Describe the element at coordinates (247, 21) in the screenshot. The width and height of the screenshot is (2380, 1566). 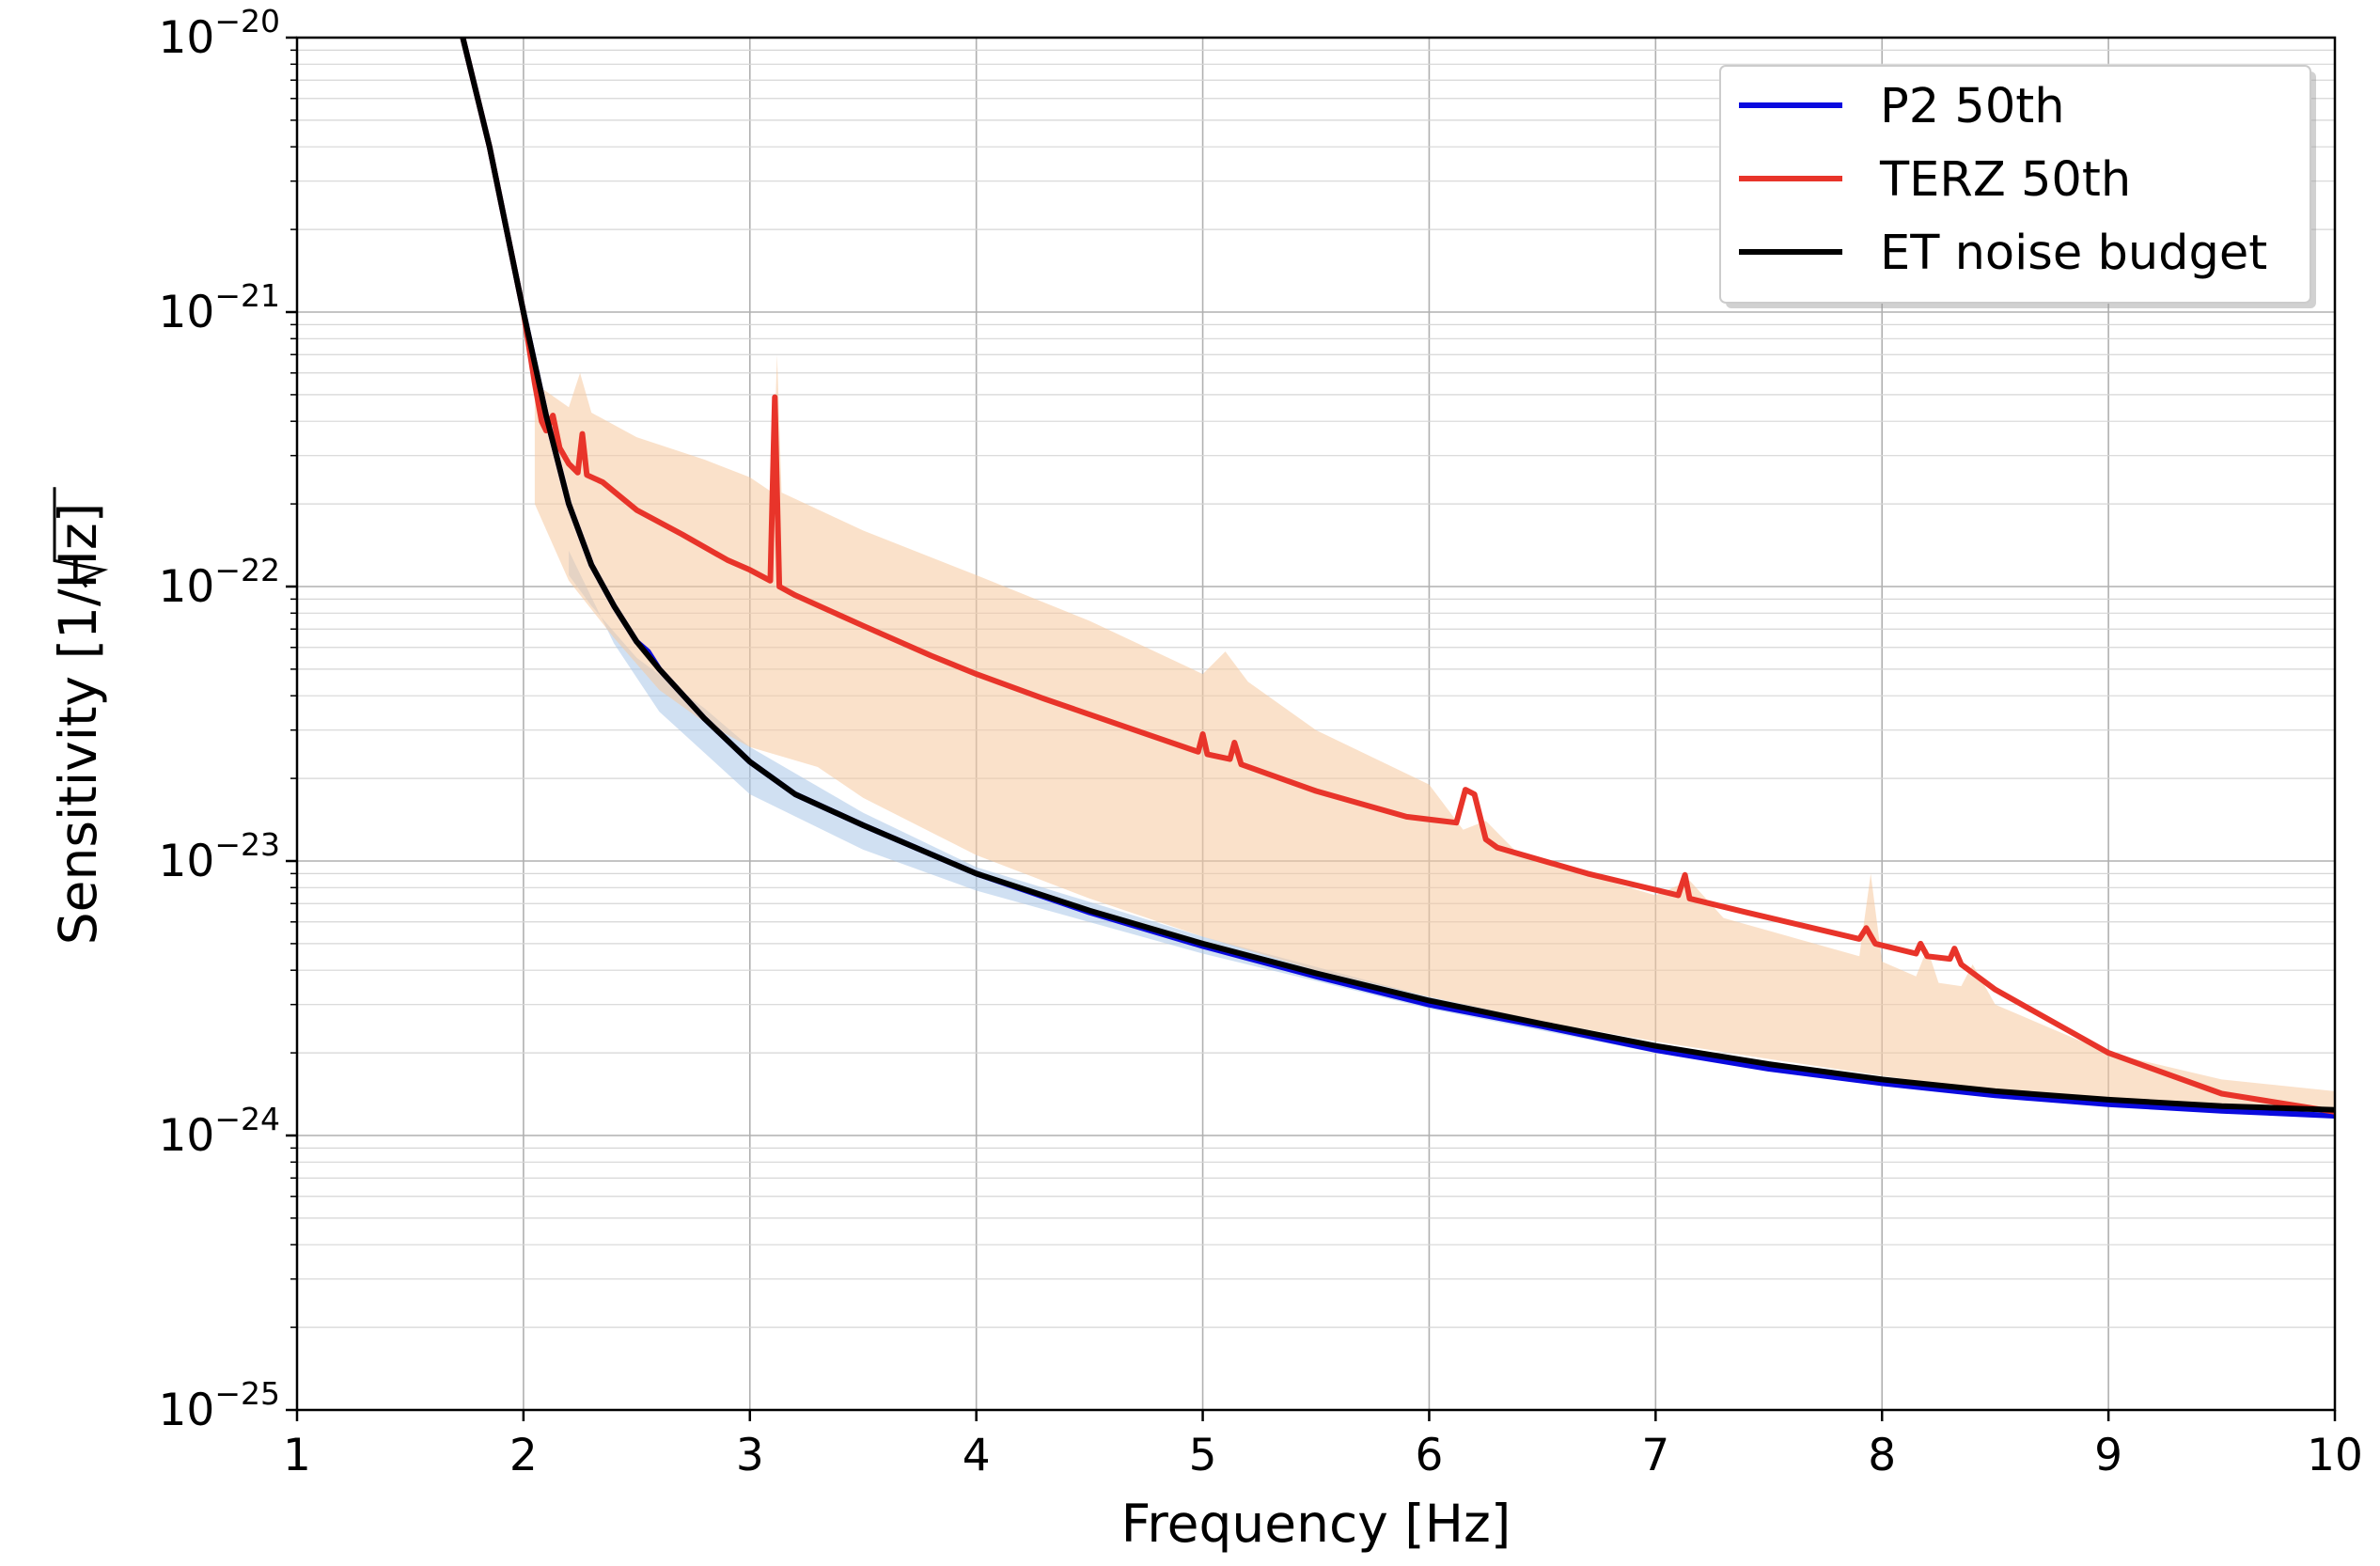
I see `y-tick-exponent: −20` at that location.